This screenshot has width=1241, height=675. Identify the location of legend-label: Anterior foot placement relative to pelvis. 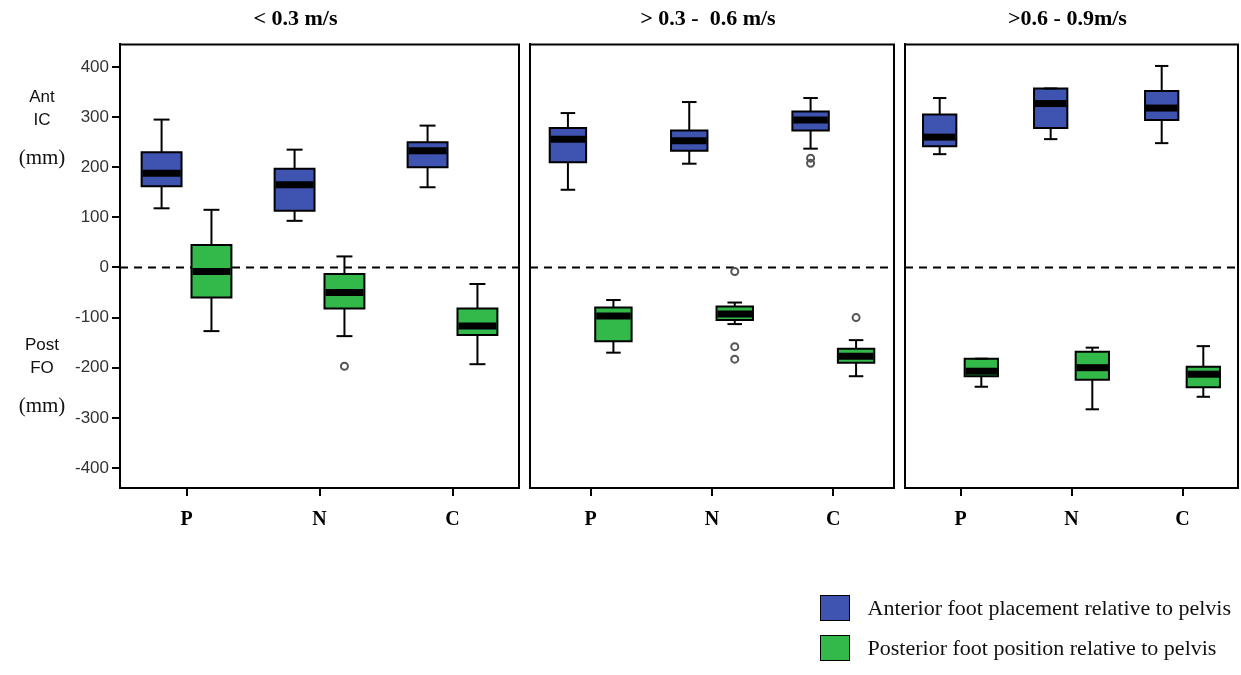
(1049, 608).